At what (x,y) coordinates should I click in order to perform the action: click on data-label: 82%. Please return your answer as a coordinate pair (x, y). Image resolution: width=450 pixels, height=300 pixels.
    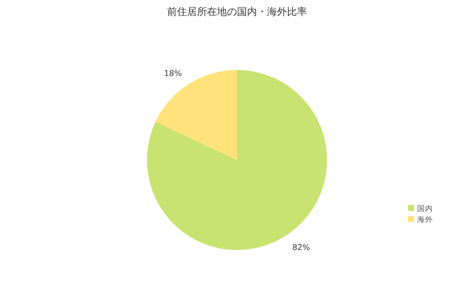
    Looking at the image, I should click on (301, 247).